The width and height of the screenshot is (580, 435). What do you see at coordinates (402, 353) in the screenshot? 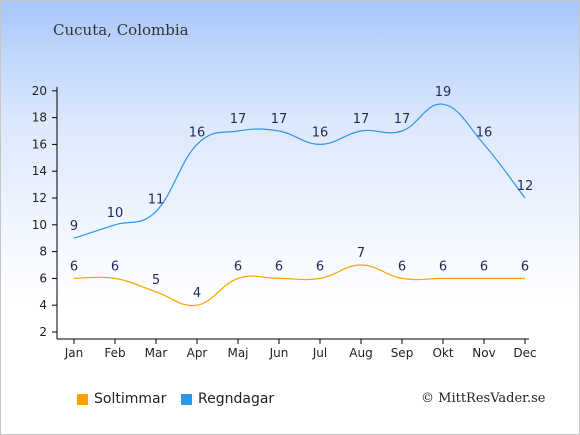
I see `x-tick-label: Sep` at bounding box center [402, 353].